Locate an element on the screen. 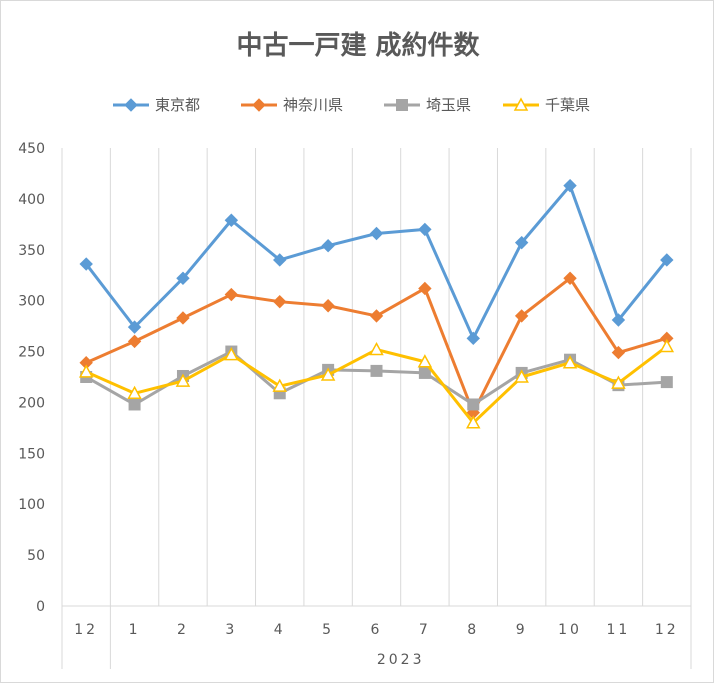  x-tick-label: 6 is located at coordinates (377, 630).